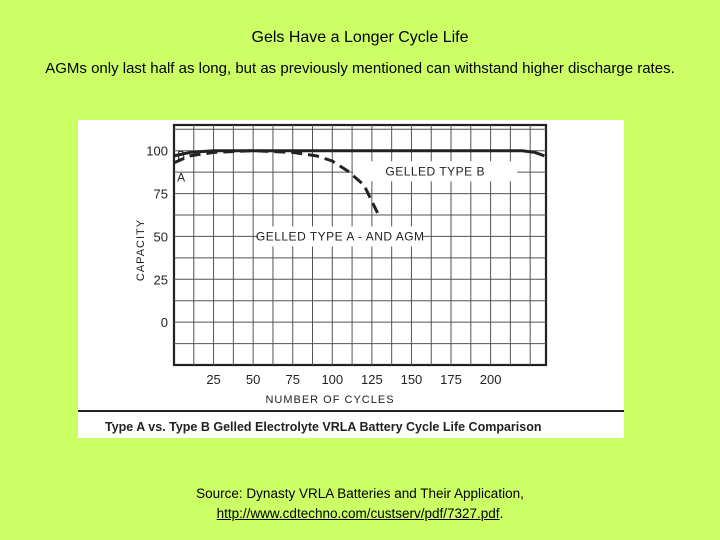 Image resolution: width=720 pixels, height=540 pixels. I want to click on x-tick-label: 50, so click(253, 379).